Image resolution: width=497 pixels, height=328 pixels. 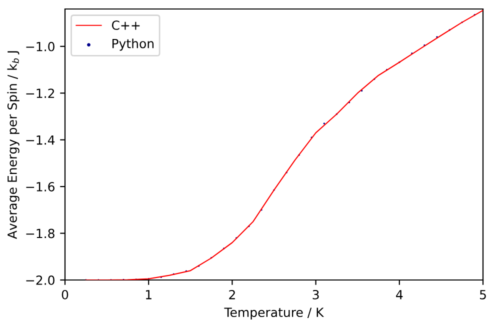 What do you see at coordinates (40, 93) in the screenshot?
I see `y-tick-label: −1.2` at bounding box center [40, 93].